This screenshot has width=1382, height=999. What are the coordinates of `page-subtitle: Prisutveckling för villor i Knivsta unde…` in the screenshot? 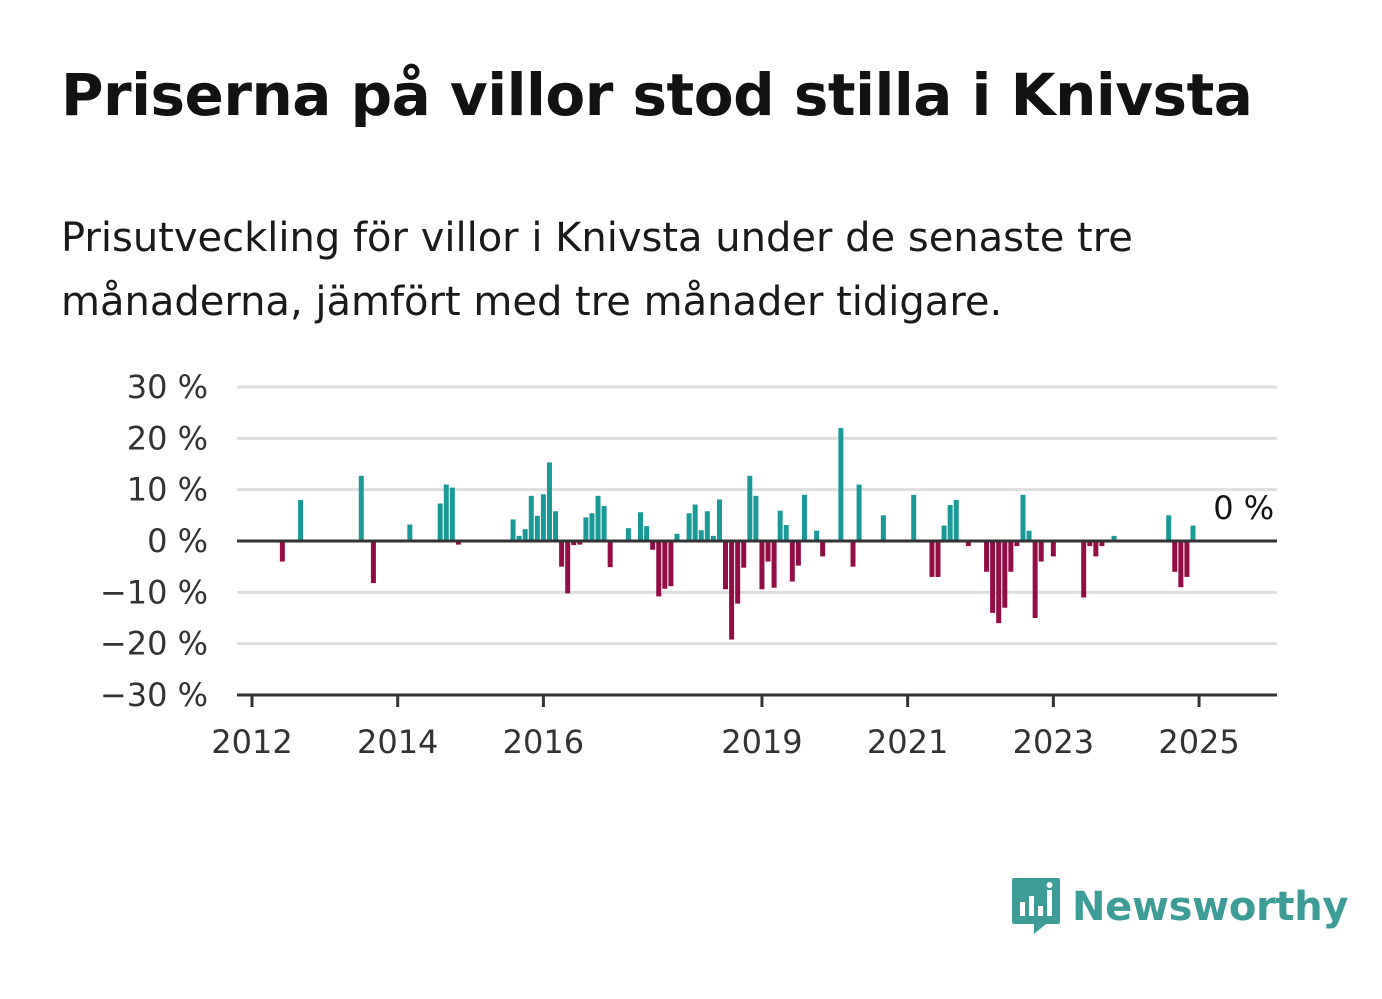 It's located at (597, 270).